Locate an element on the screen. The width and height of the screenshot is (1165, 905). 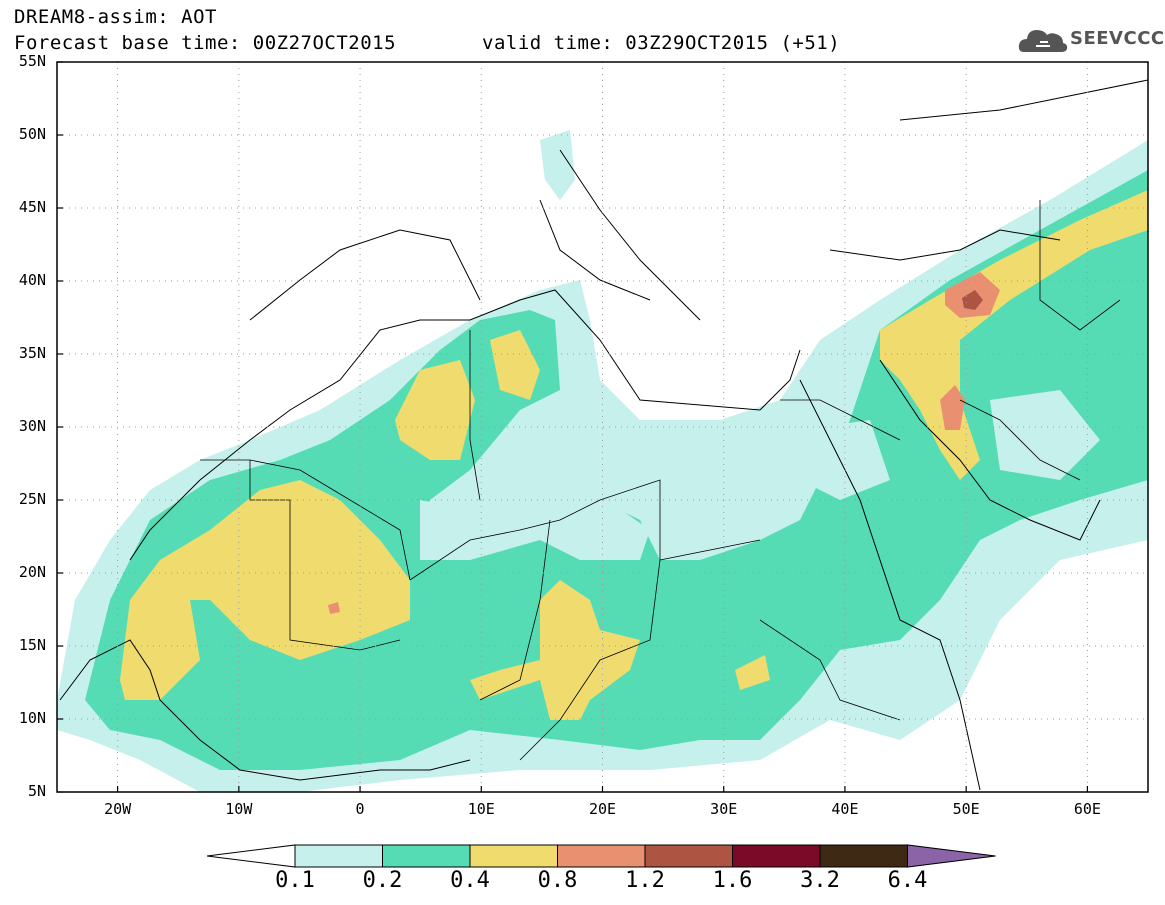
cloud-icon is located at coordinates (1043, 41).